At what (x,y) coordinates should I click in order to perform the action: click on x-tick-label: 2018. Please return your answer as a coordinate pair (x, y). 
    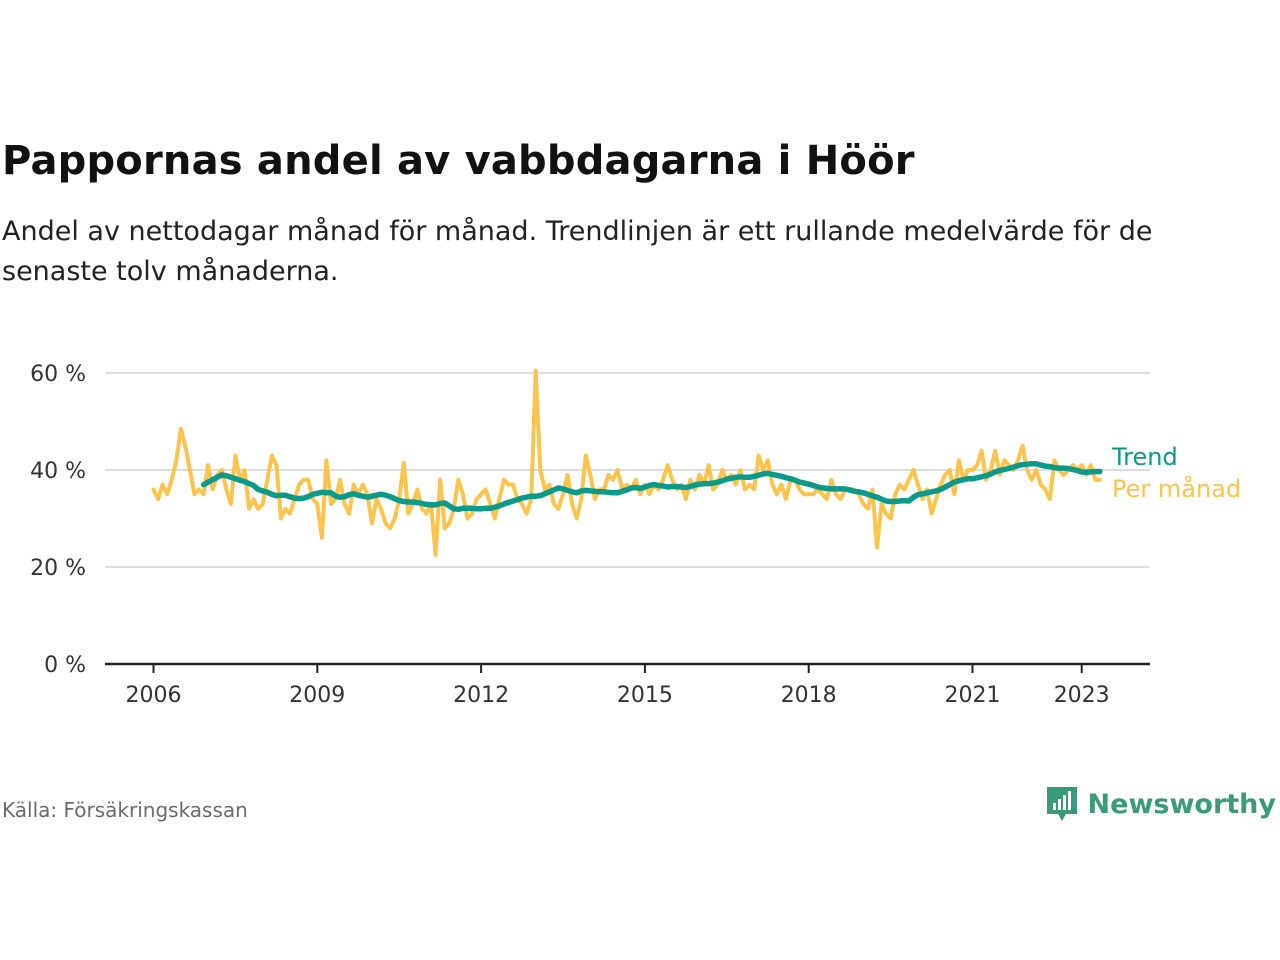
    Looking at the image, I should click on (809, 695).